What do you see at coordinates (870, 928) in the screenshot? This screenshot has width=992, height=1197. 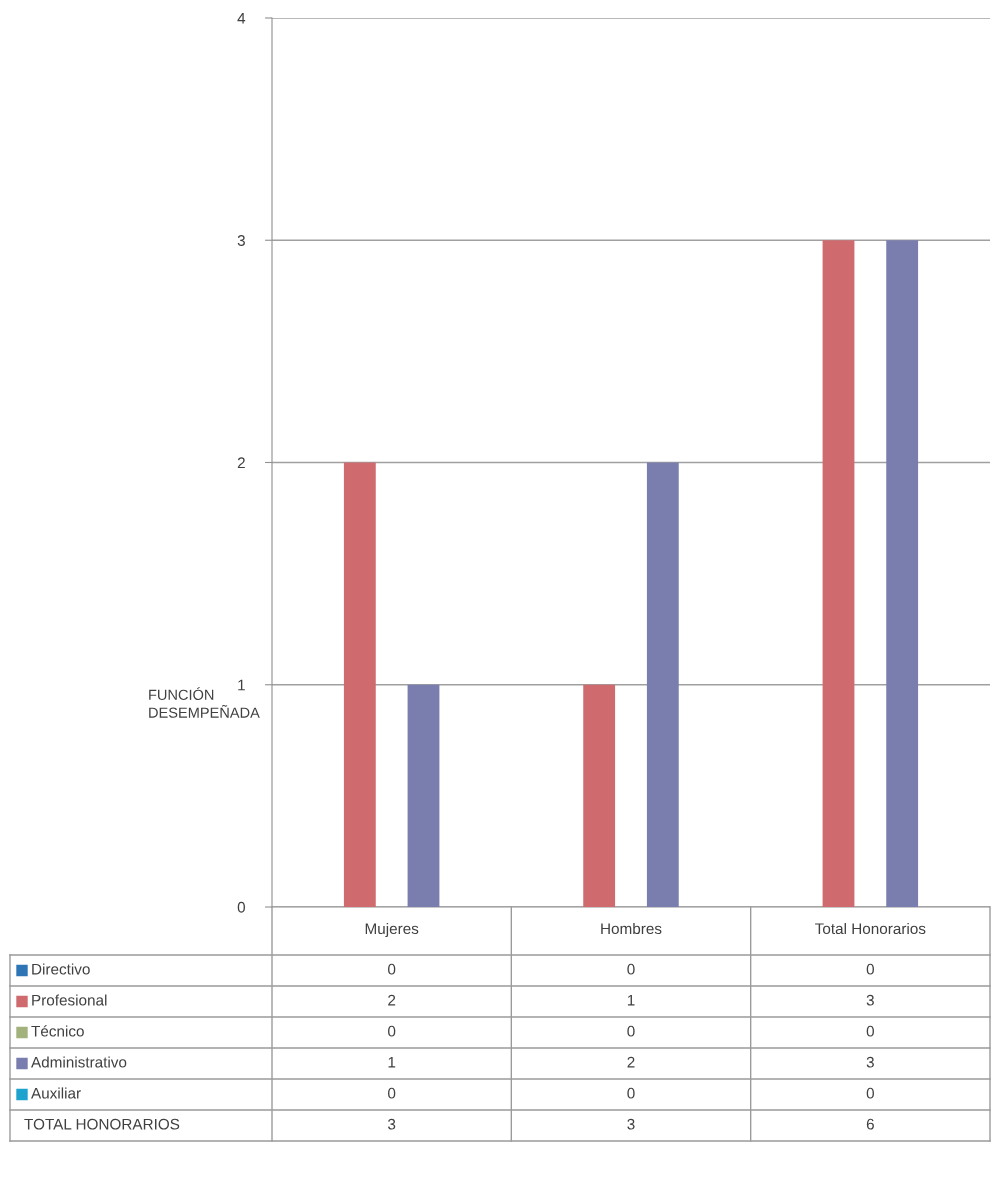 I see `x-tick-label: Total Honorarios` at bounding box center [870, 928].